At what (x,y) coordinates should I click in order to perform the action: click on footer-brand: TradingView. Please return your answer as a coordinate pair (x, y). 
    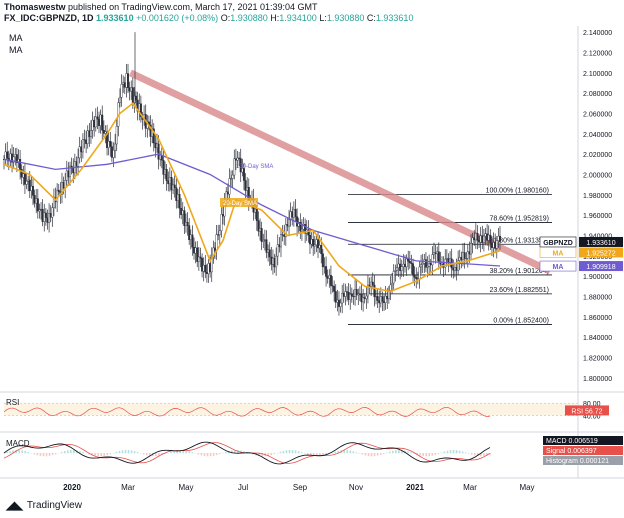
    Looking at the image, I should click on (54, 505).